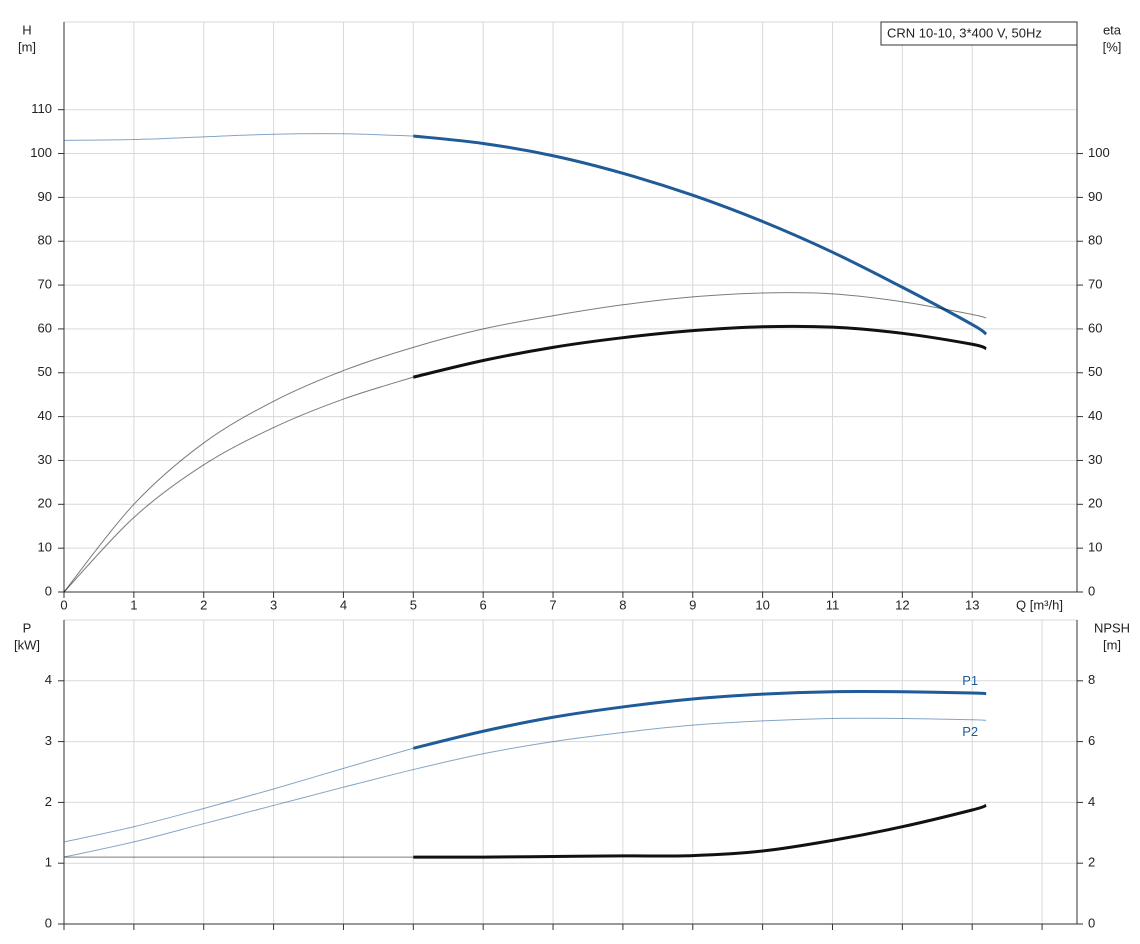 This screenshot has width=1140, height=944. I want to click on y-tick-label: 50, so click(45, 371).